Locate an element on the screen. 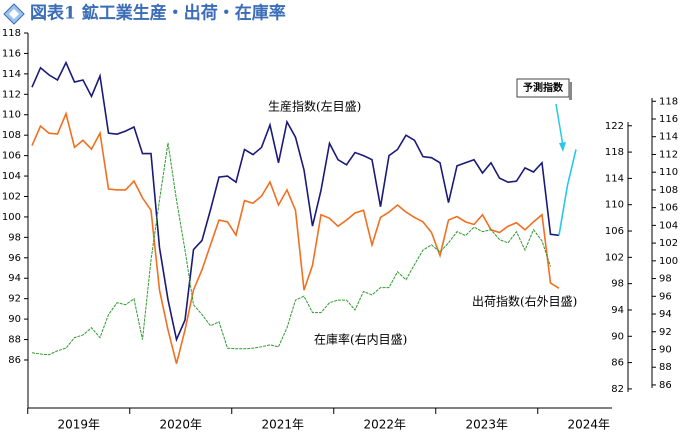  y3-tick-label: 104 is located at coordinates (668, 225).